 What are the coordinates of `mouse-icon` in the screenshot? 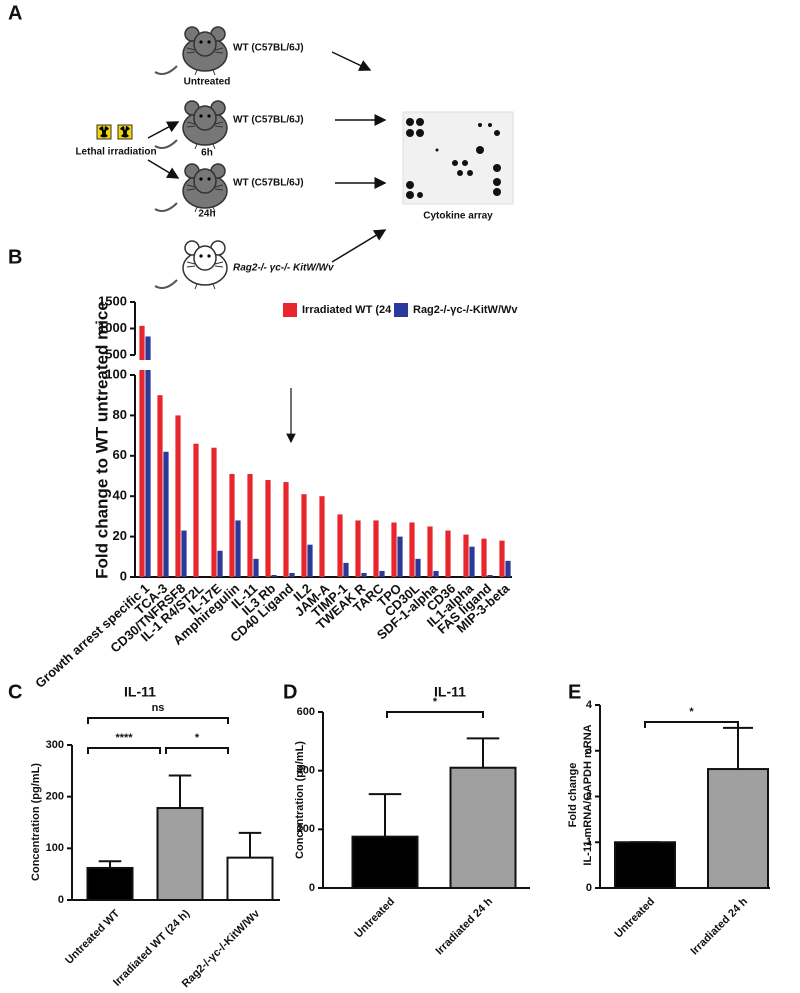 It's located at (191, 265).